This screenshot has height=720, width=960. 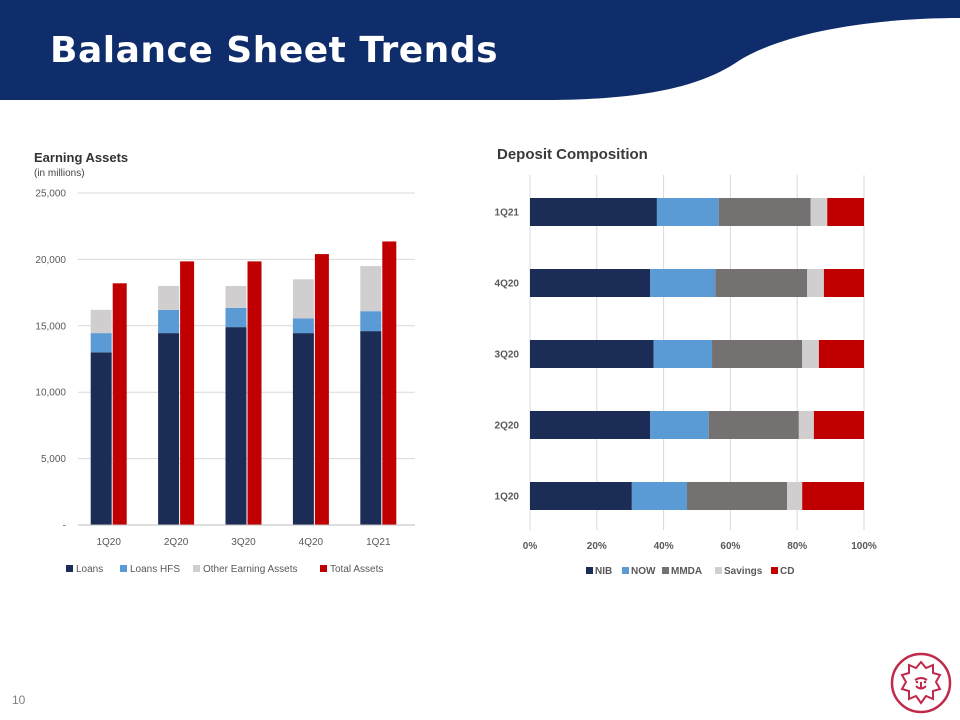 I want to click on bar-savings-3q20, so click(x=810, y=354).